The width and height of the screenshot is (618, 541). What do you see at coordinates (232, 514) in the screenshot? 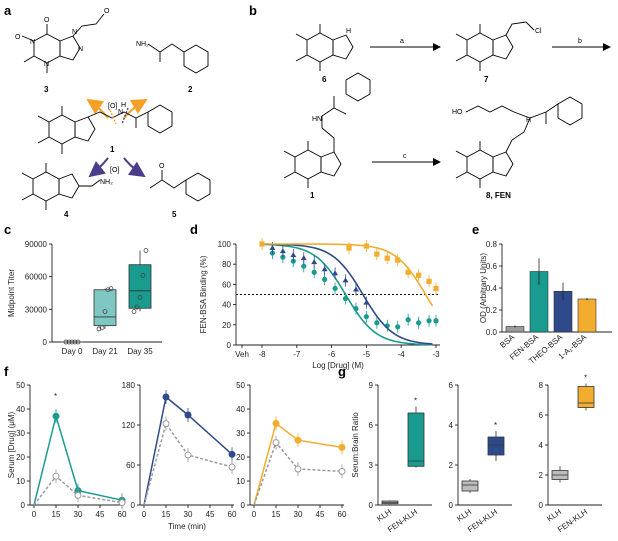
I see `x-tick-label: 60` at bounding box center [232, 514].